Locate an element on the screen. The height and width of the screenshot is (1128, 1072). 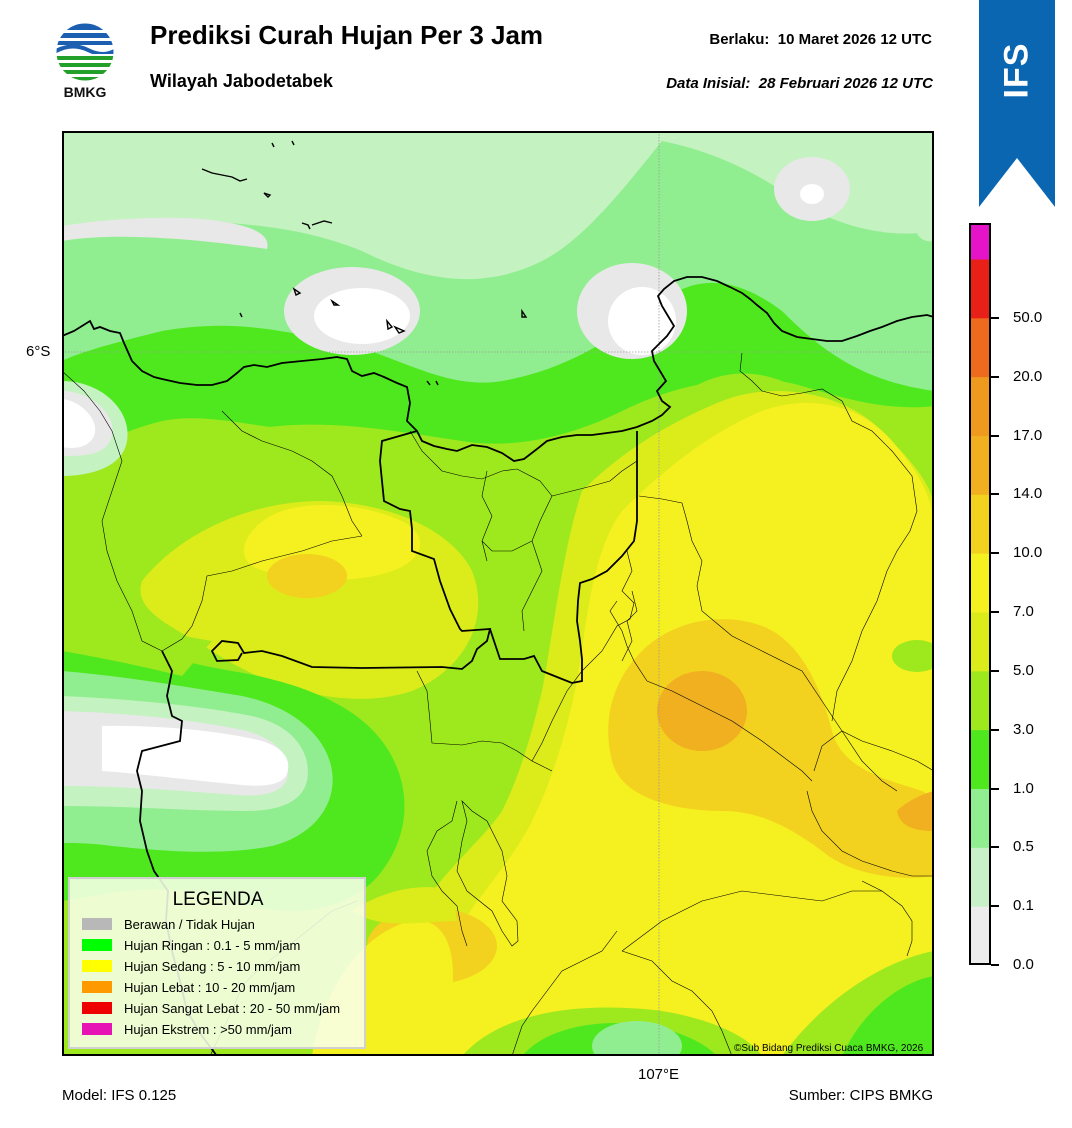
legend-item-extreme-rain: Hujan Ekstrem : >50 mm/jam is located at coordinates (187, 1029).